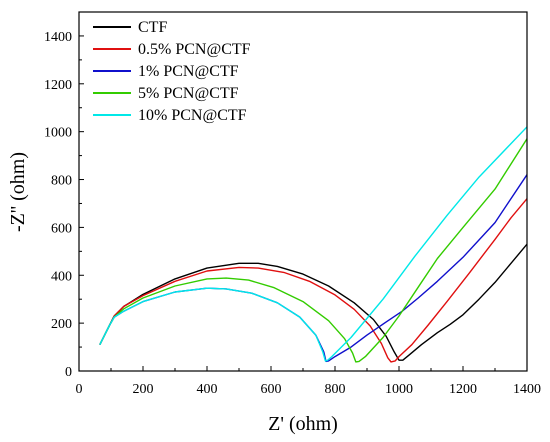  Describe the element at coordinates (335, 389) in the screenshot. I see `x-tick-label: 800` at that location.